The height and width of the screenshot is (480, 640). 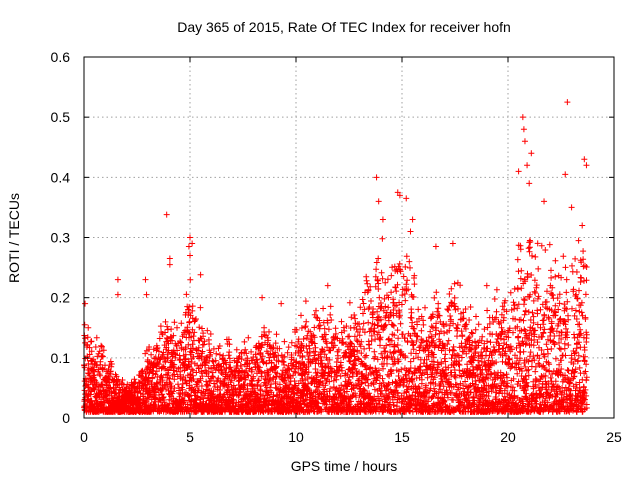 What do you see at coordinates (84, 437) in the screenshot?
I see `x-tick-label: 0` at bounding box center [84, 437].